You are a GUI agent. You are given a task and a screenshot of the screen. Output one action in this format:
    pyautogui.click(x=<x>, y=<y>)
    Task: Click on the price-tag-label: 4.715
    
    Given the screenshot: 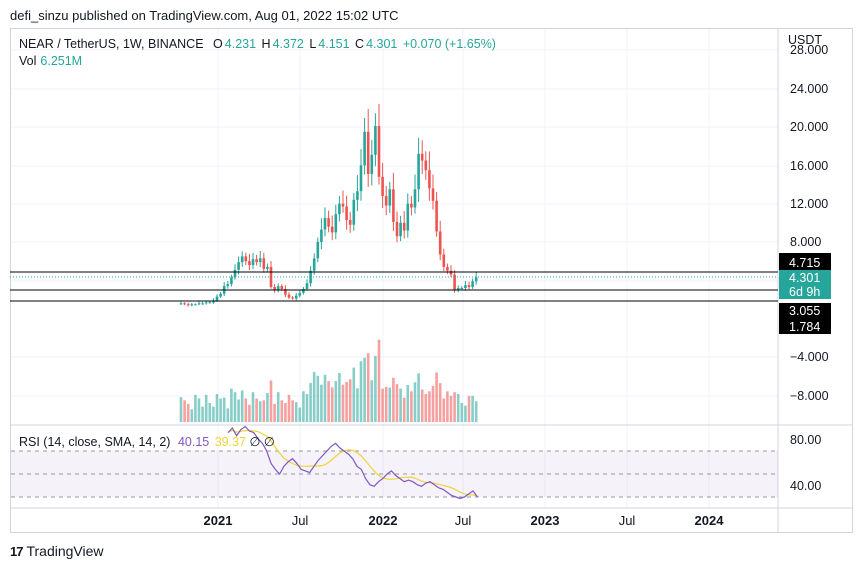 What is the action you would take?
    pyautogui.click(x=804, y=263)
    